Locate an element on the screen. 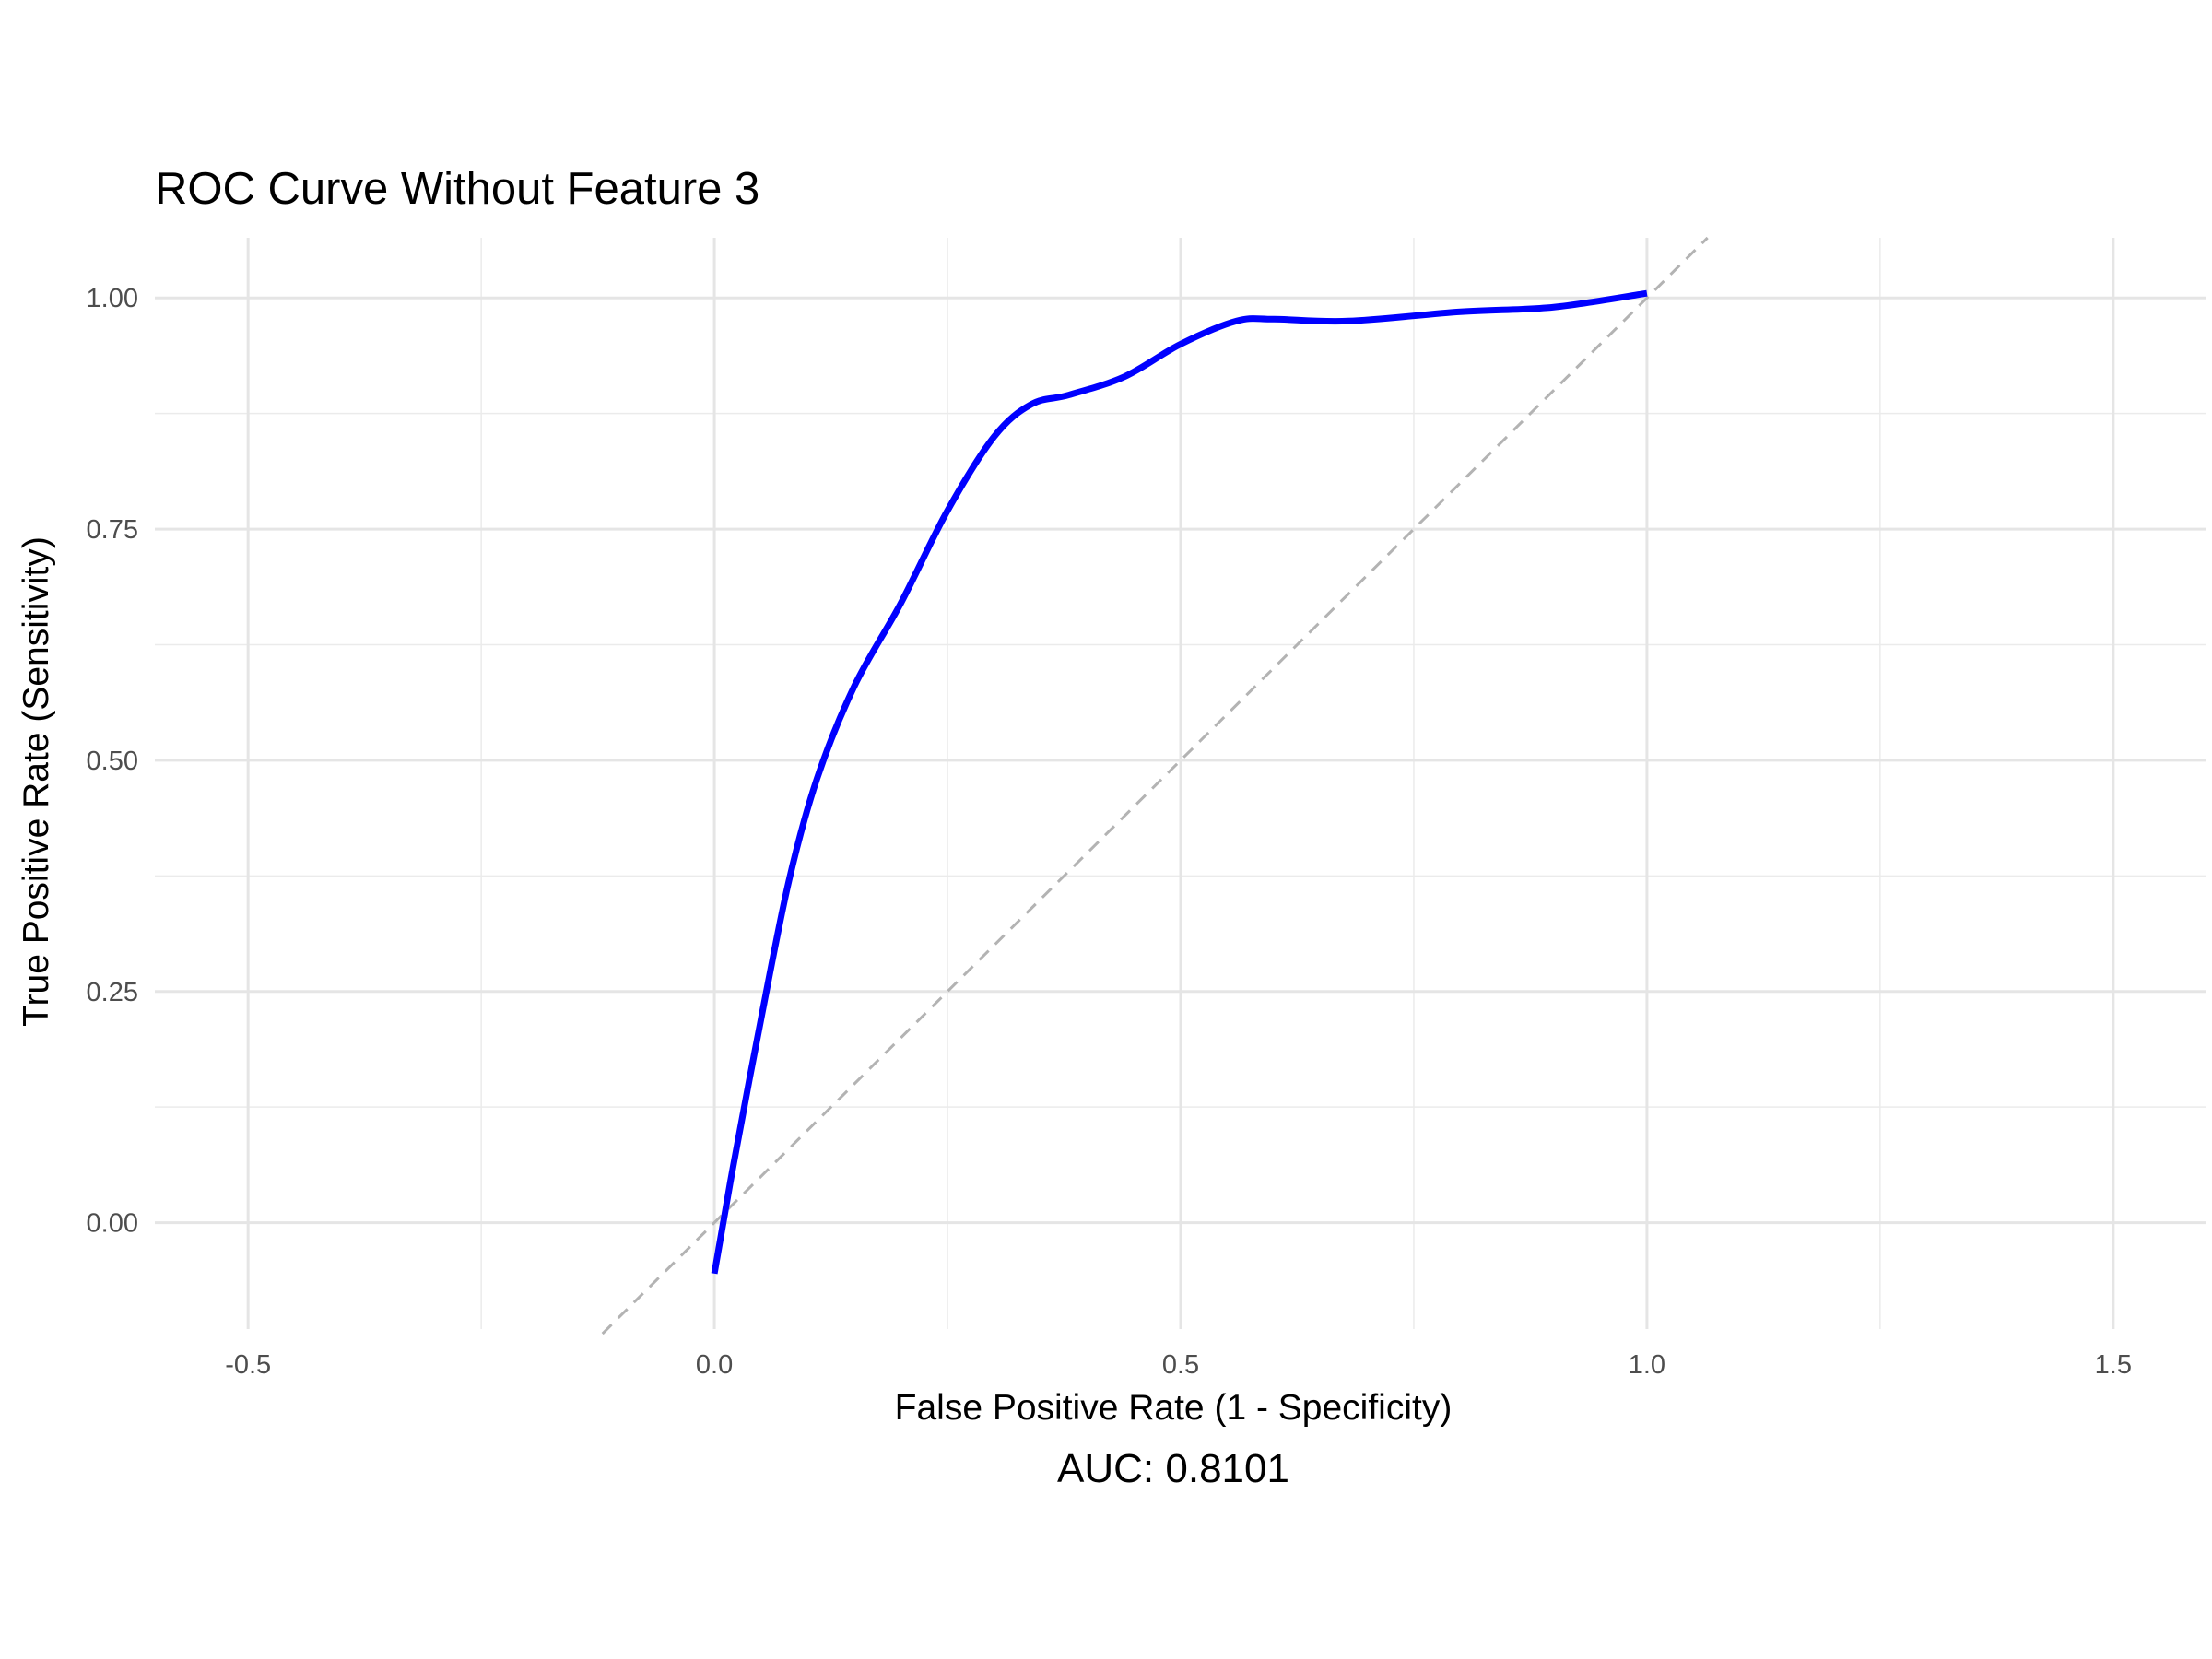 This screenshot has height=1659, width=2212. y-tick-label: 1.00 is located at coordinates (112, 298).